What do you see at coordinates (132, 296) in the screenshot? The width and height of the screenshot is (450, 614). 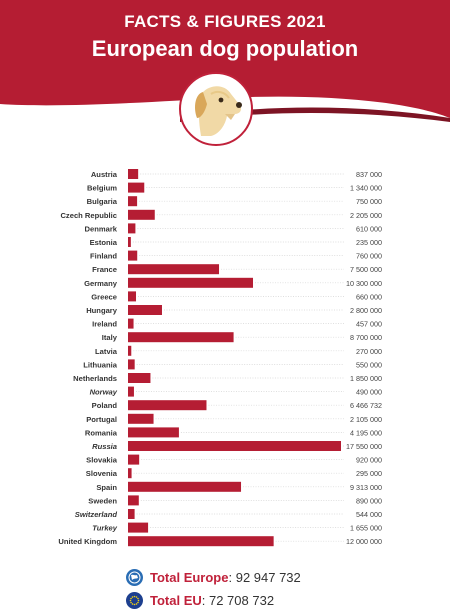 I see `bar-greece` at bounding box center [132, 296].